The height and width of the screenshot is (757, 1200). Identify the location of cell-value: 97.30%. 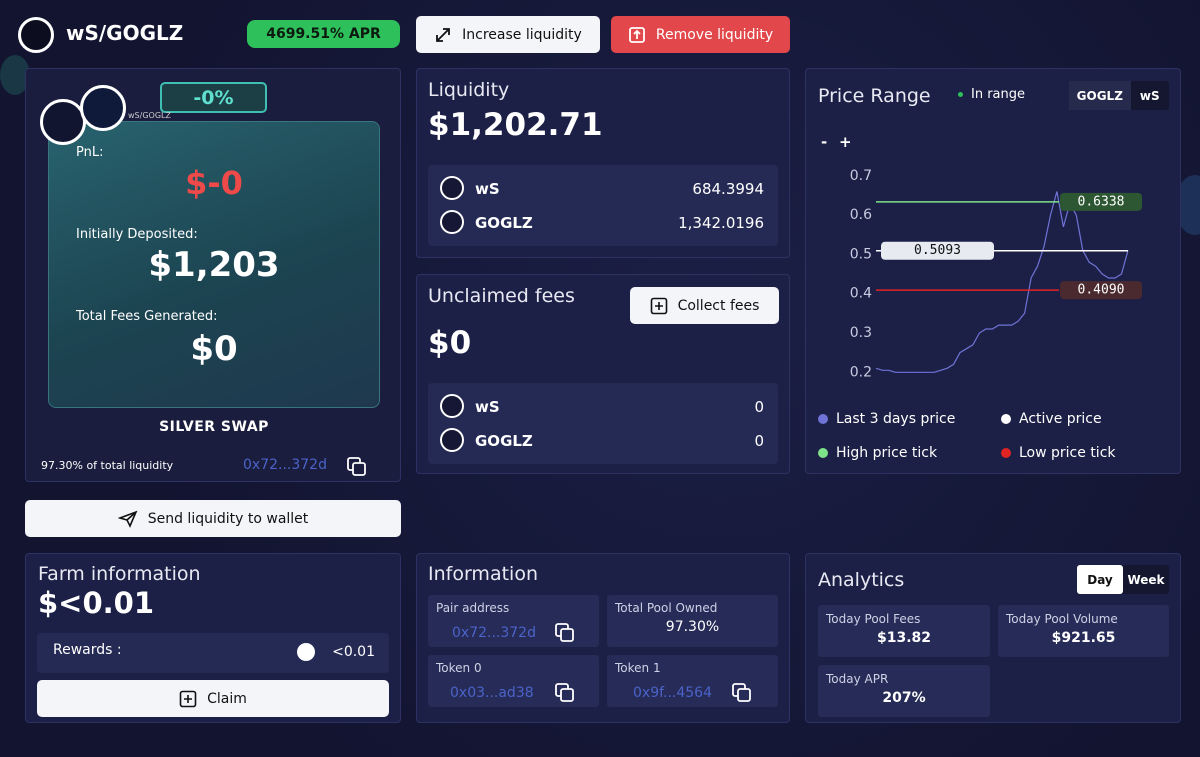
(692, 627).